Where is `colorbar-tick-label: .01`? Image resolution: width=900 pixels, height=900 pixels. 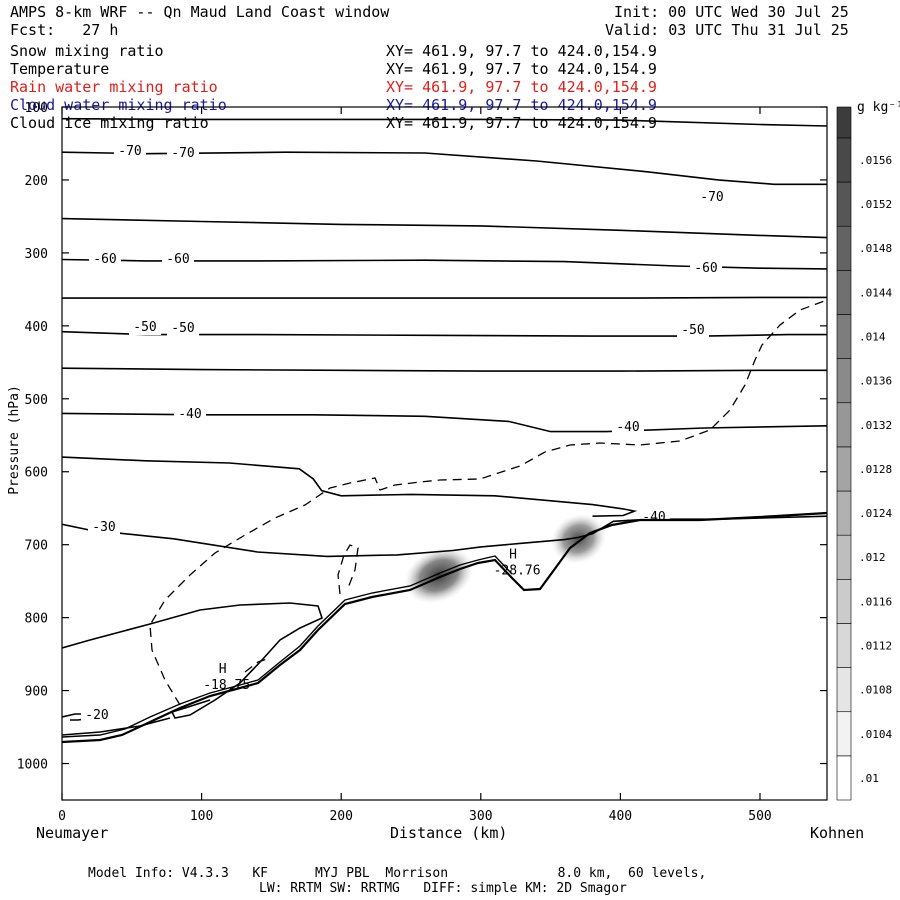
colorbar-tick-label: .01 is located at coordinates (869, 778).